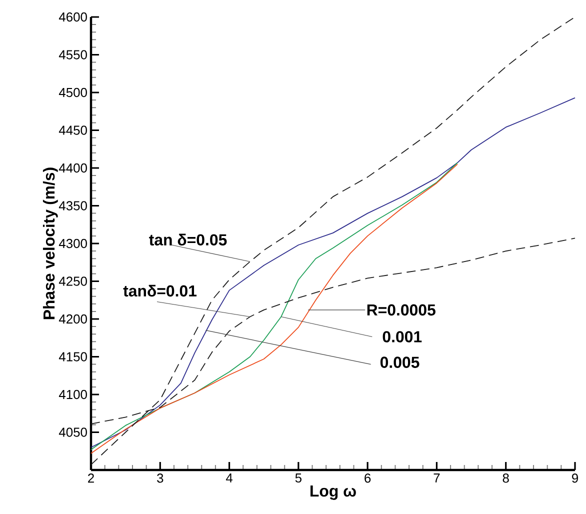 Image resolution: width=586 pixels, height=514 pixels. Describe the element at coordinates (229, 478) in the screenshot. I see `x-tick-label: 4` at that location.